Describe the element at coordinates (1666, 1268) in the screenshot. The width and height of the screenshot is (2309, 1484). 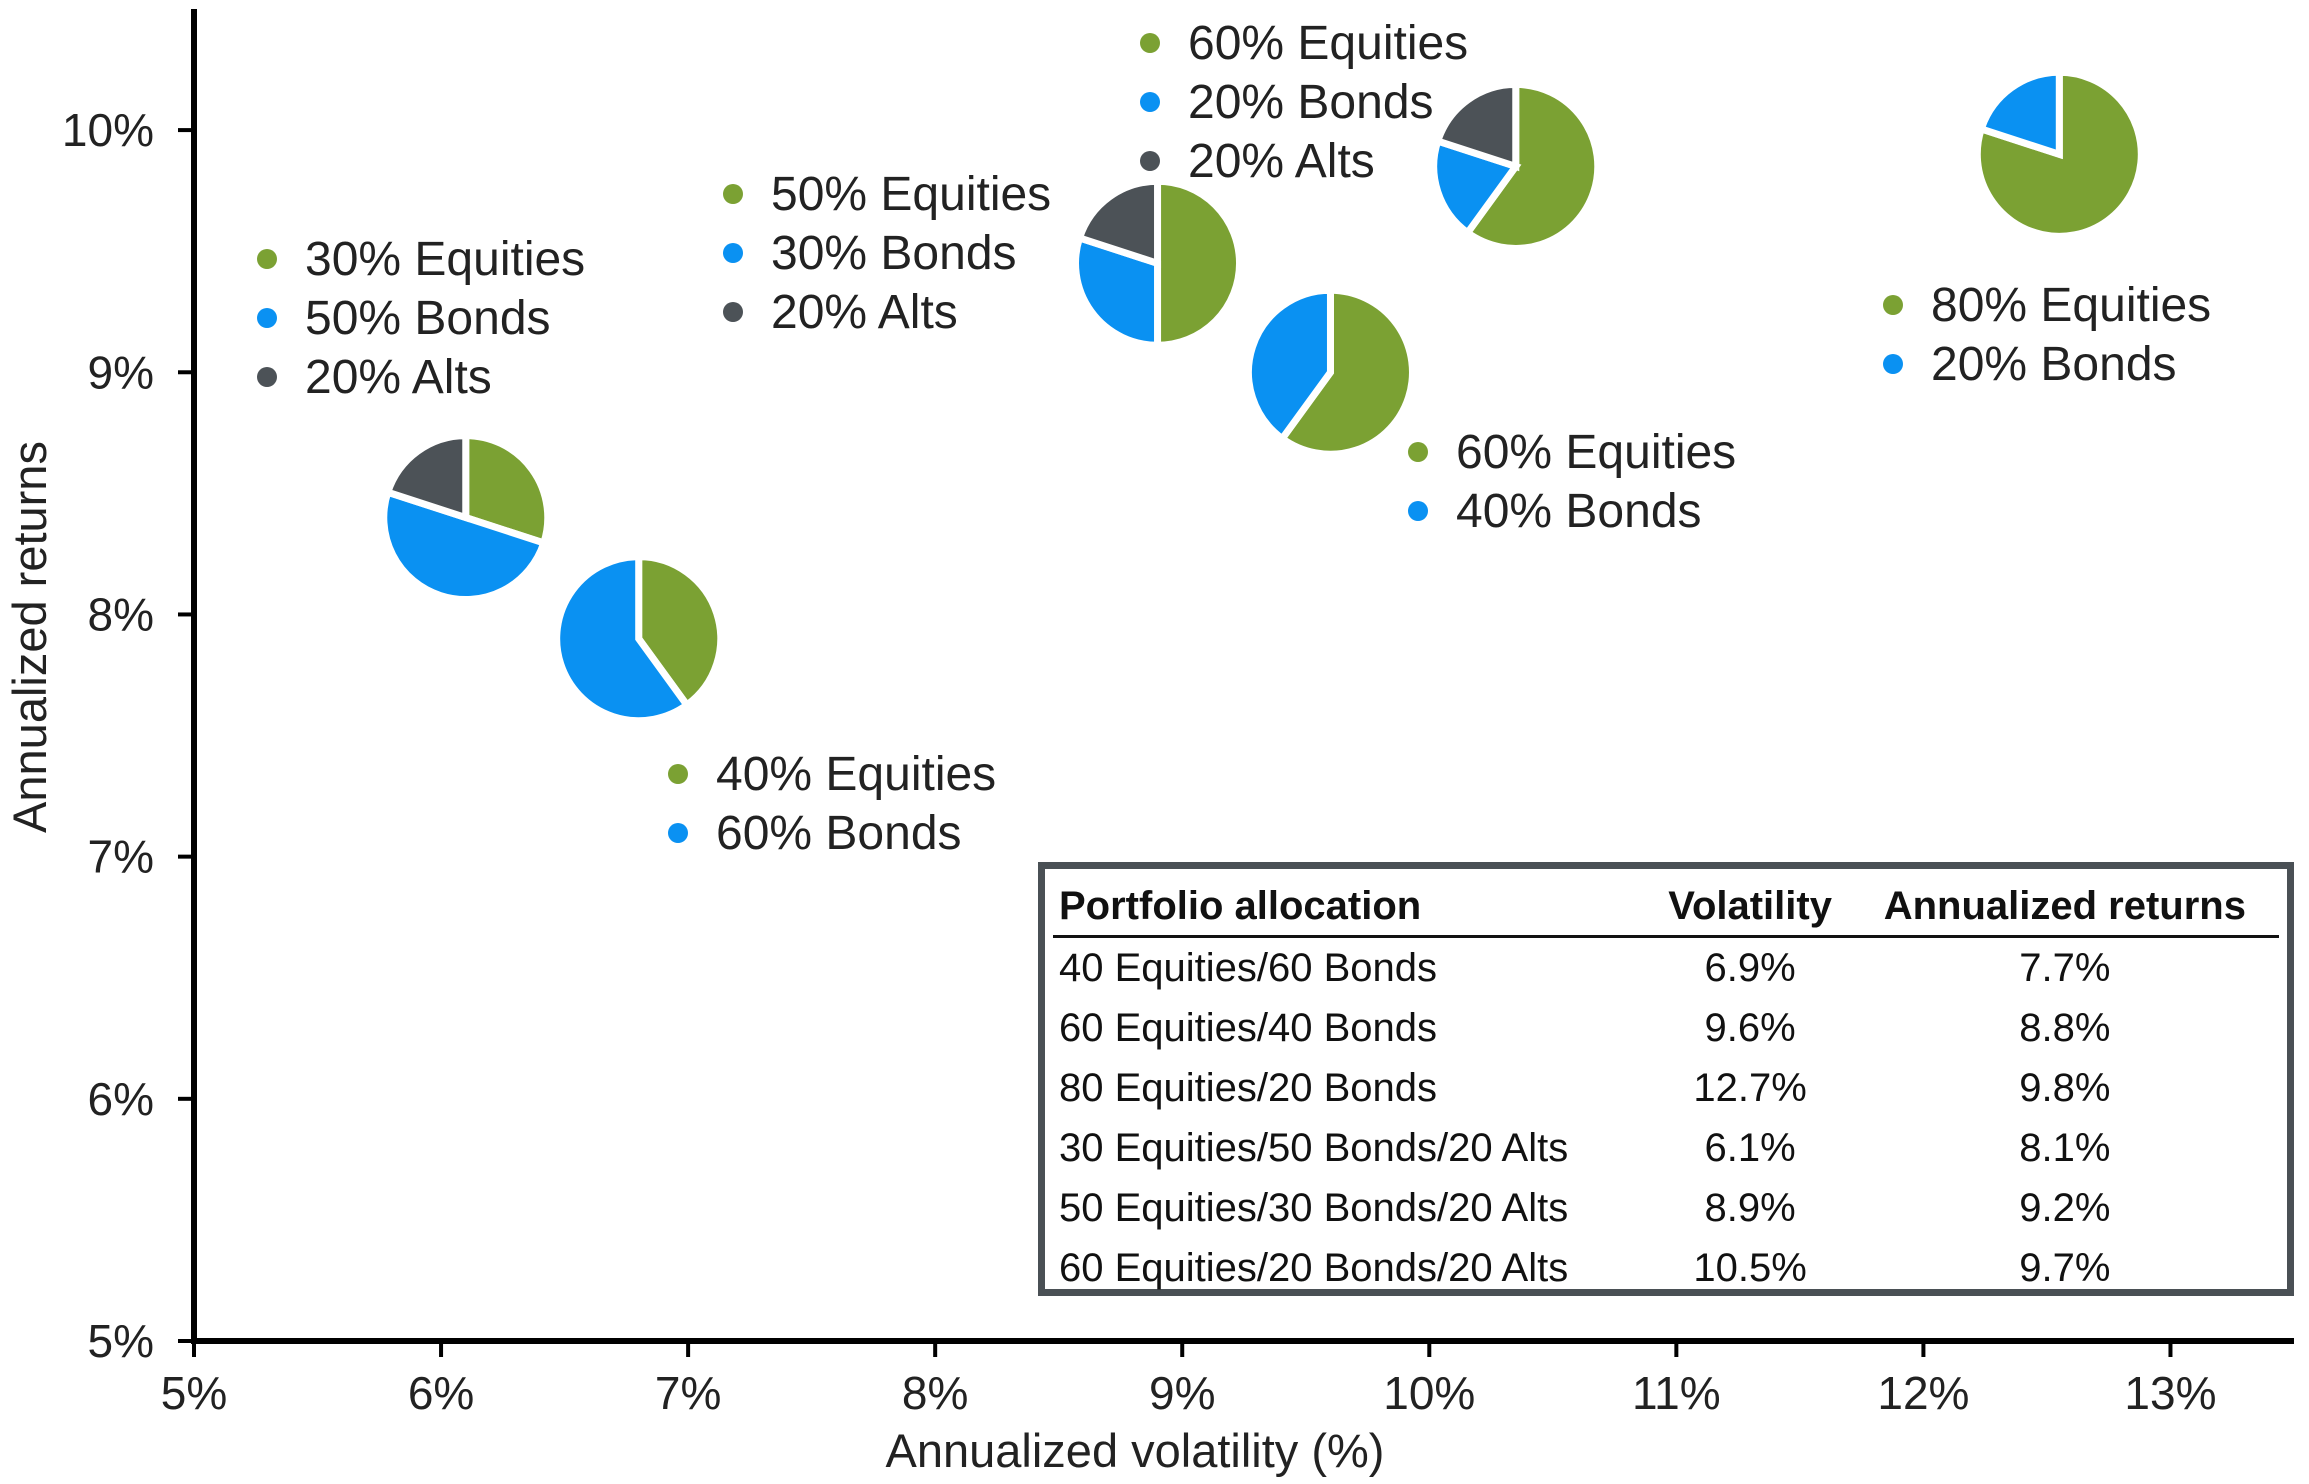
I see `table-row: 60 Equities/20 Bonds/20 Alts 10.5% 9.7%` at that location.